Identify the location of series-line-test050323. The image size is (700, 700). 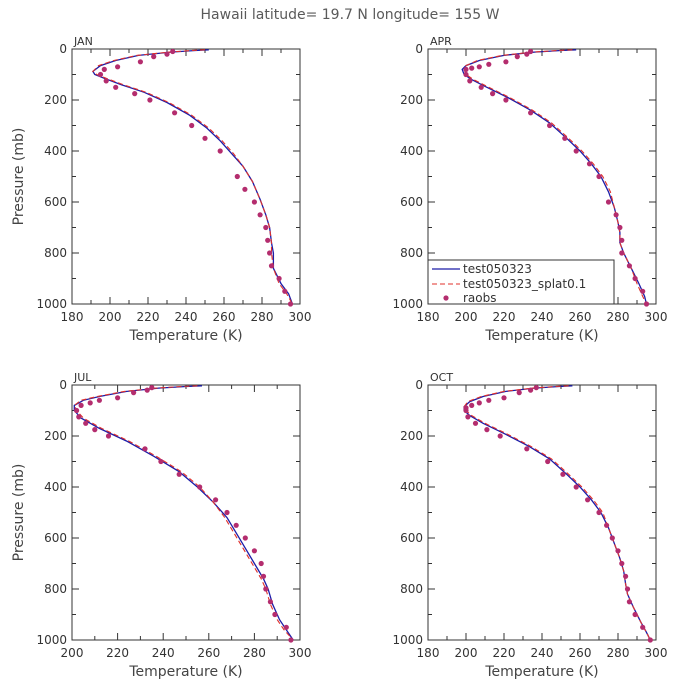
(193, 177).